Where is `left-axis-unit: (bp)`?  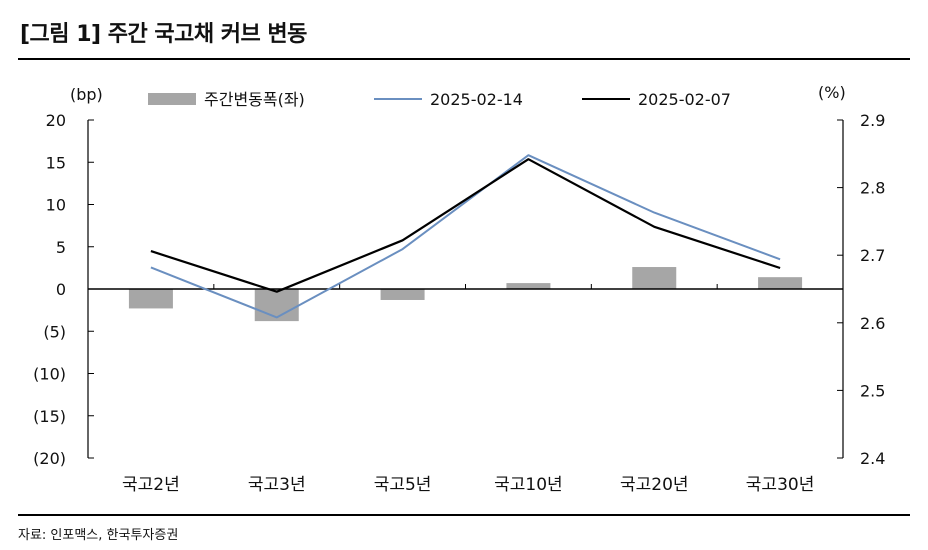 left-axis-unit: (bp) is located at coordinates (86, 94).